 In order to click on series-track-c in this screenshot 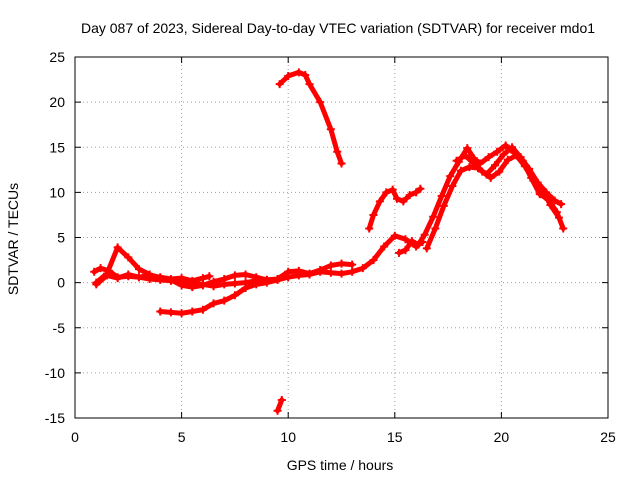, I will do `click(153, 279)`.